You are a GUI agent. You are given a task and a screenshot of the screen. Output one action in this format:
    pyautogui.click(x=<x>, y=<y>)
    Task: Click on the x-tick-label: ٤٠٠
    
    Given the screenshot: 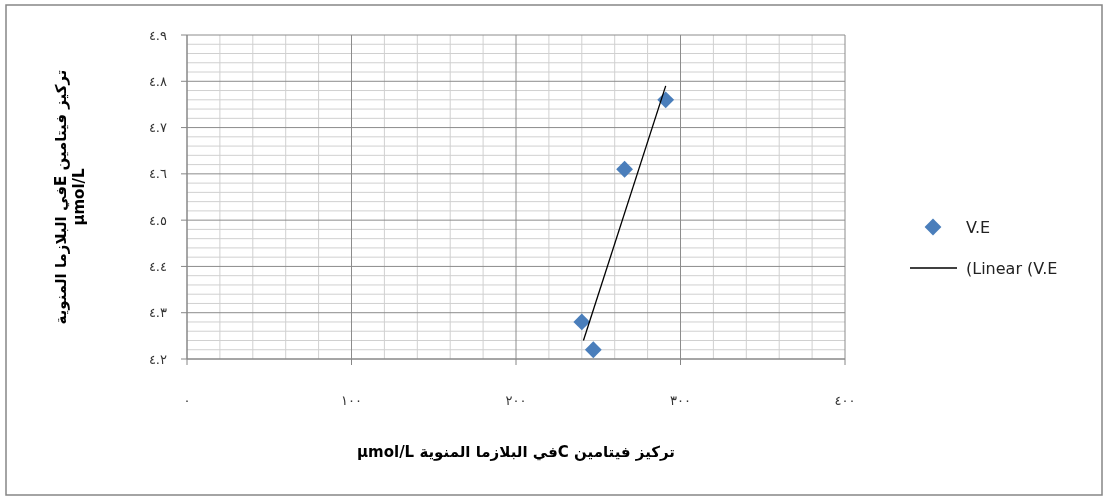 What is the action you would take?
    pyautogui.click(x=845, y=400)
    